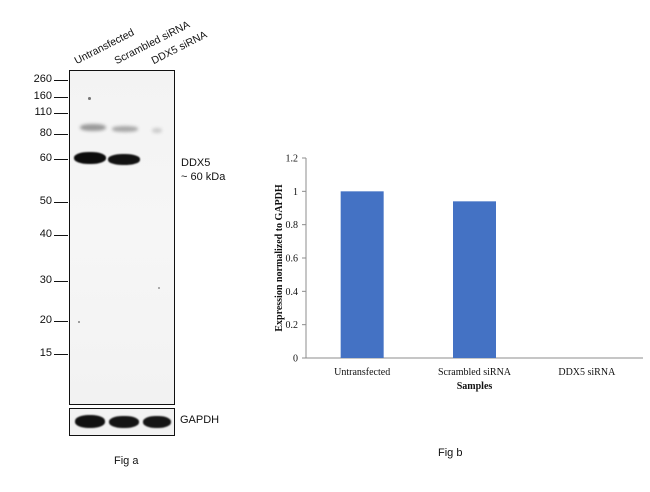 The image size is (650, 492). I want to click on fig-b-caption: Fig b, so click(450, 453).